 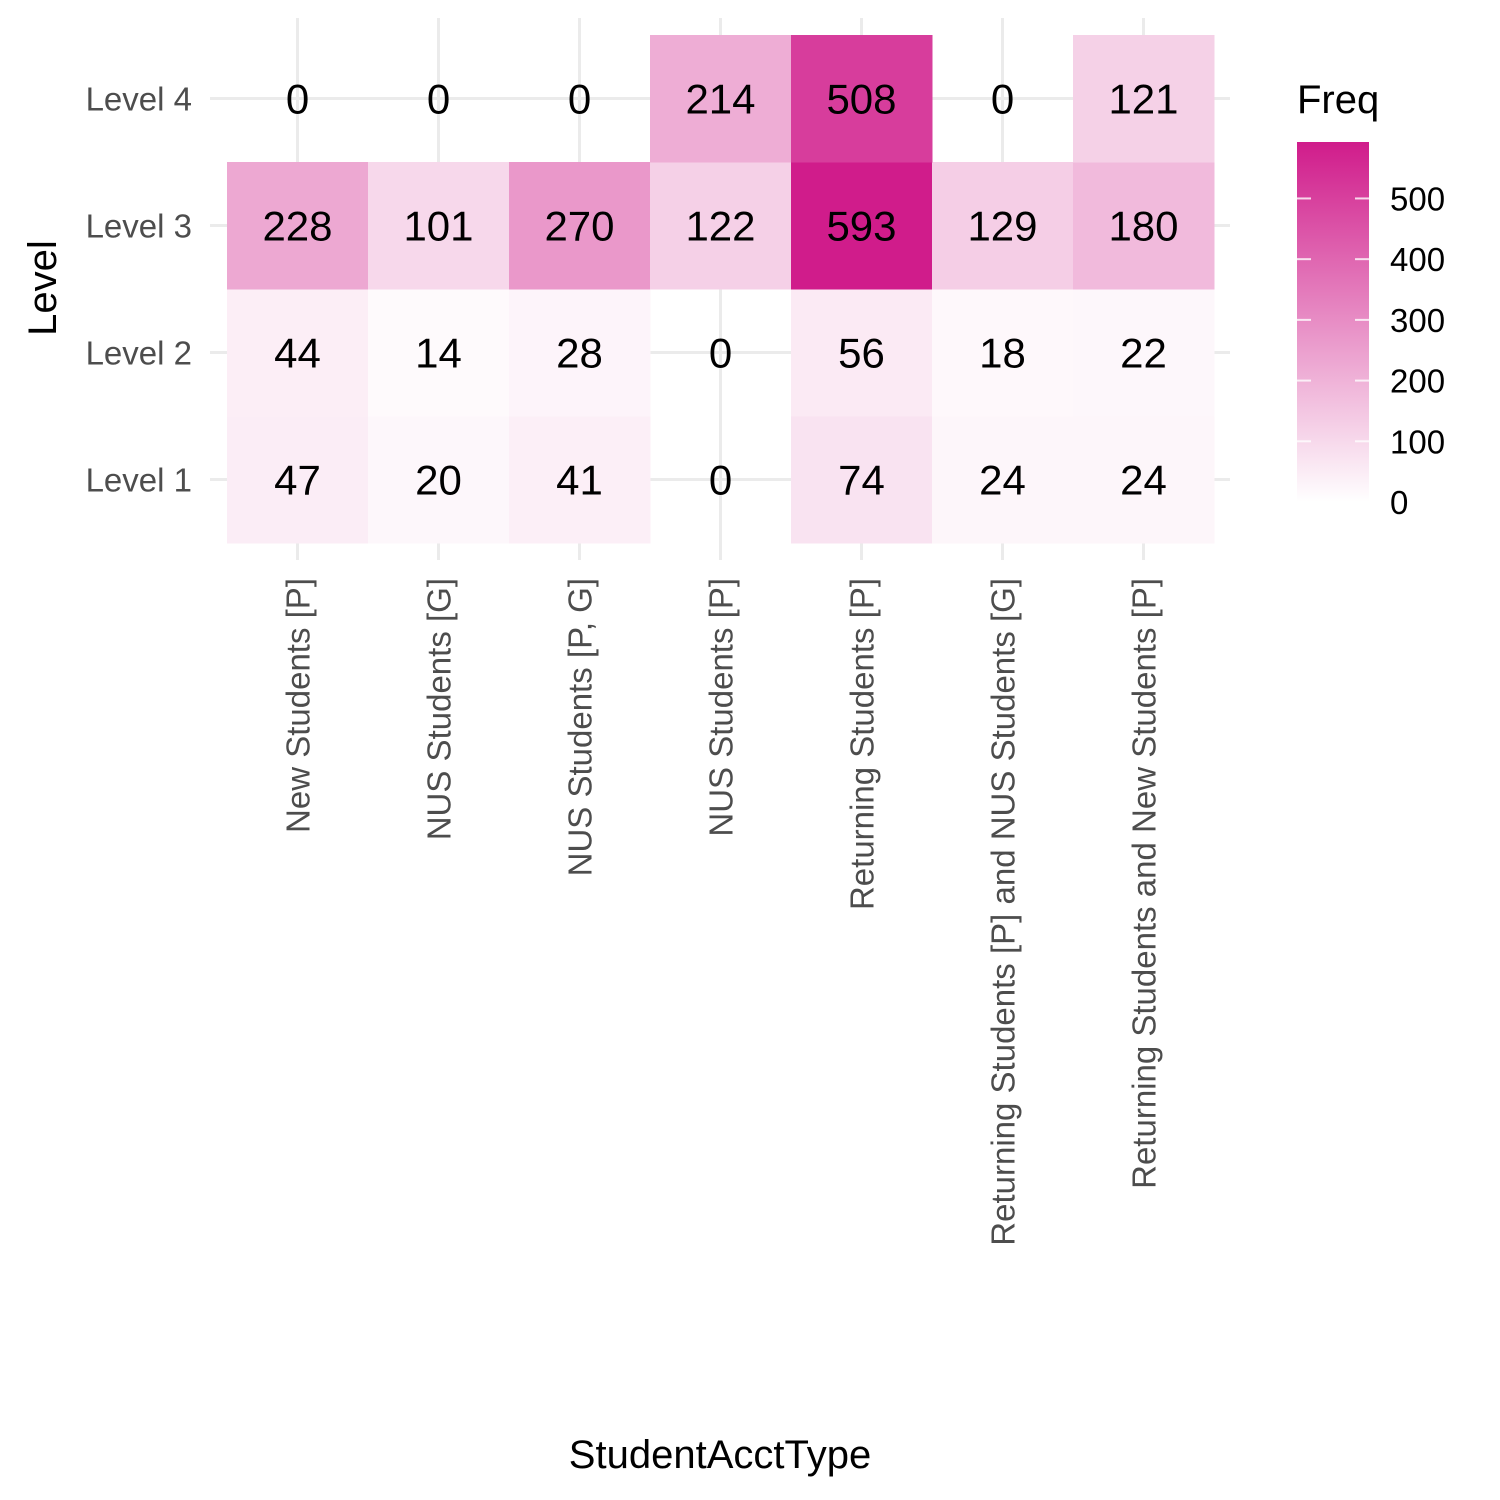 I want to click on cell-value-label: 18, so click(x=1002, y=353).